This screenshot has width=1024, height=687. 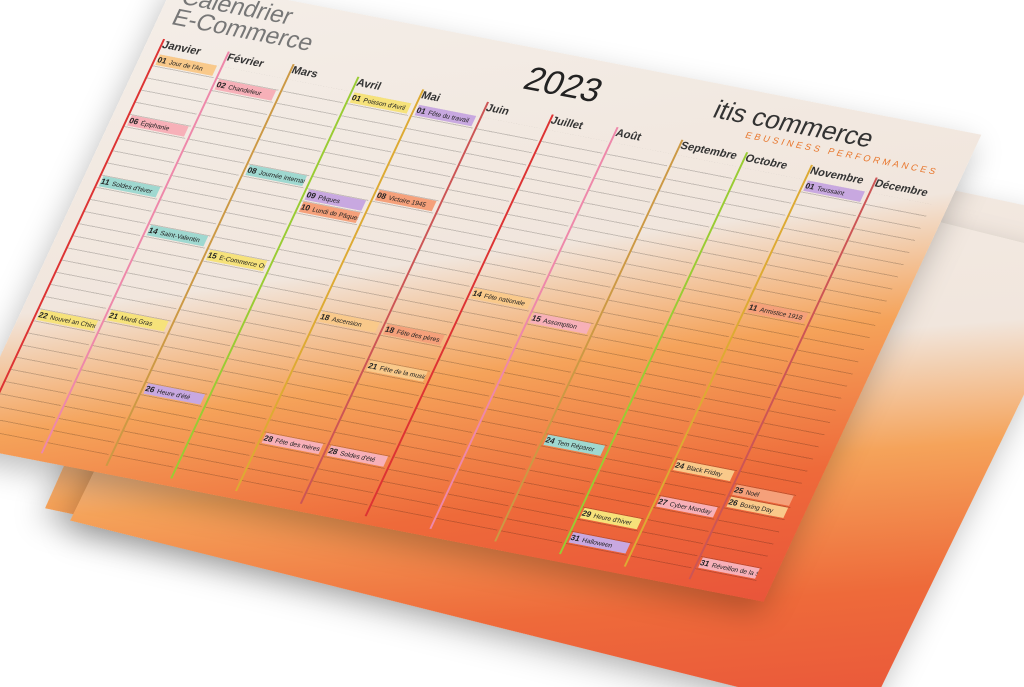 What do you see at coordinates (586, 513) in the screenshot?
I see `event-day: 29` at bounding box center [586, 513].